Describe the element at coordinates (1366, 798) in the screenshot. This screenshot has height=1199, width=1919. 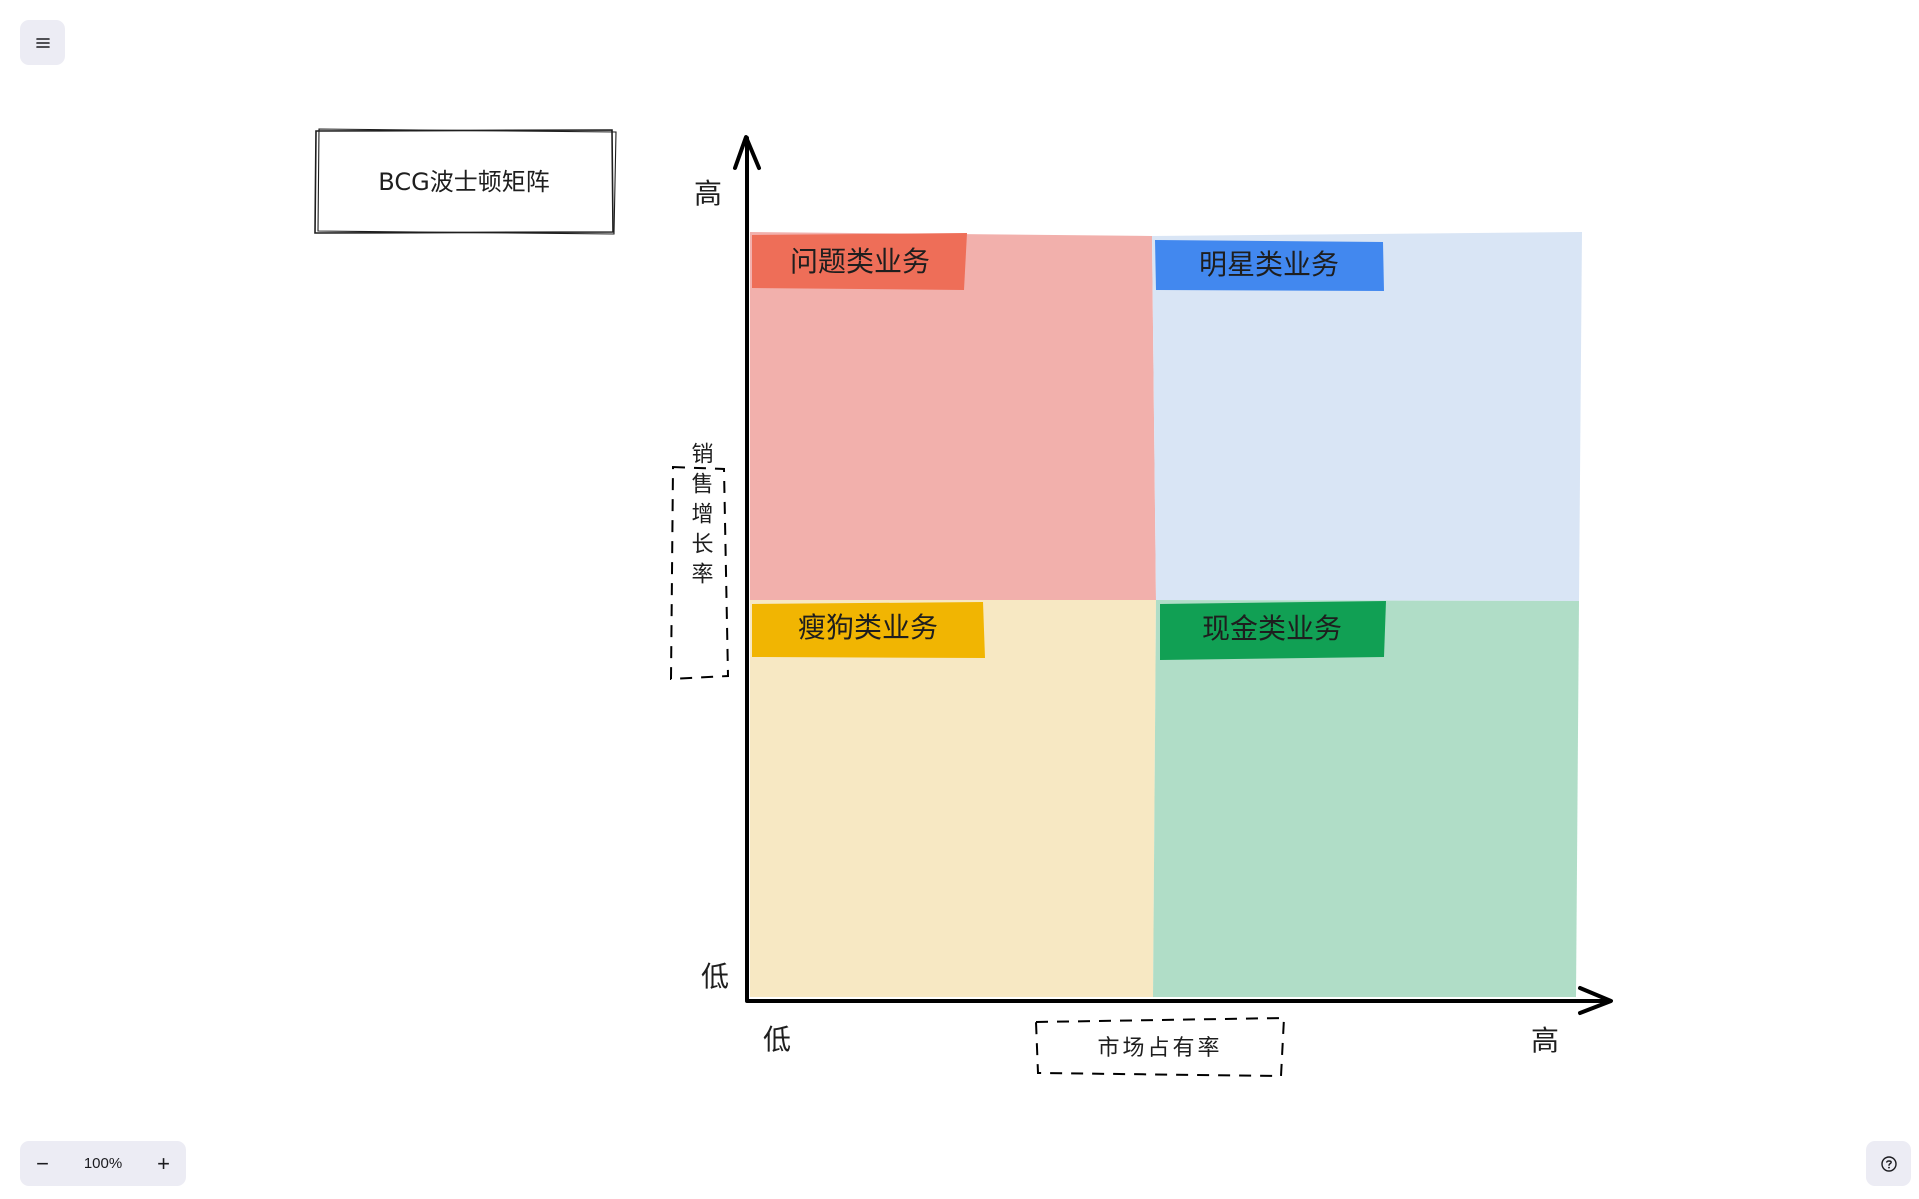
I see `quadrant-cash-fill` at that location.